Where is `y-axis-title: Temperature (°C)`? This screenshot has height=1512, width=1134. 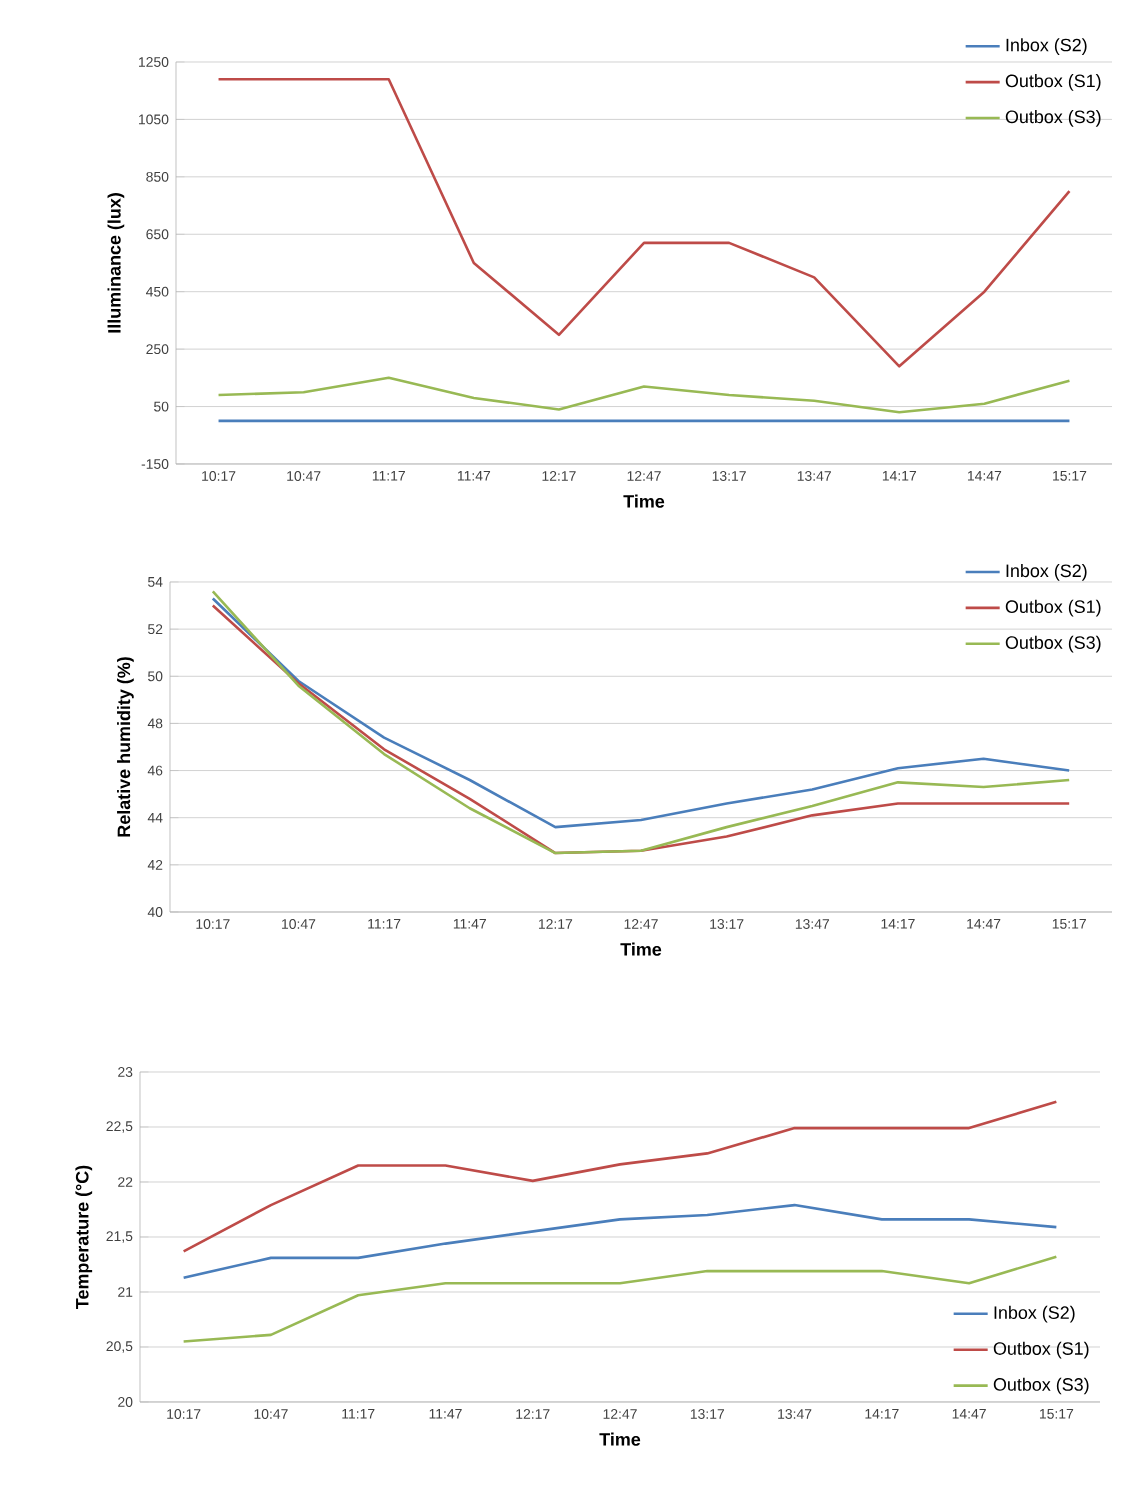
y-axis-title: Temperature (°C) is located at coordinates (84, 1237).